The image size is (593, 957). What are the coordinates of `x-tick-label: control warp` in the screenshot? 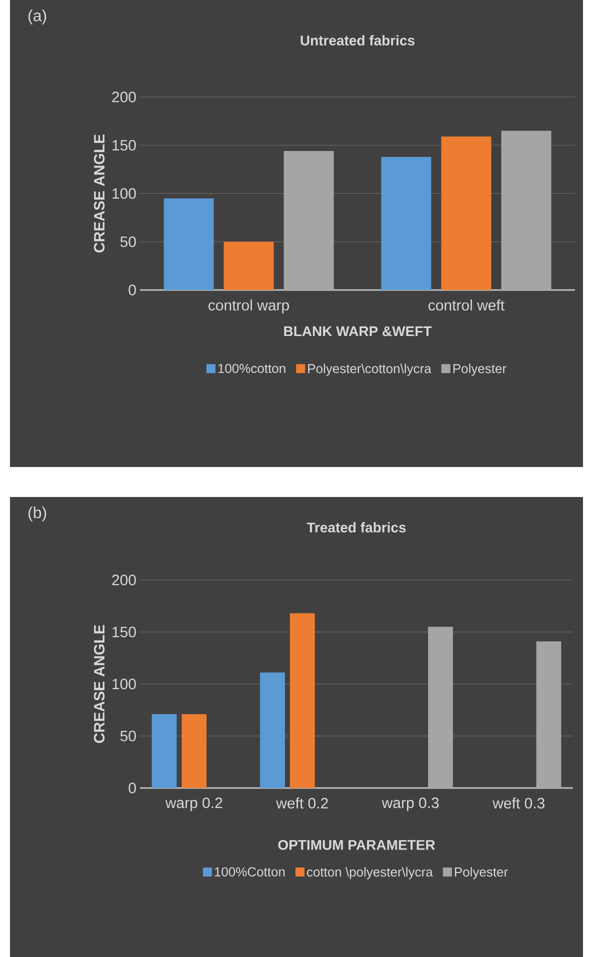 It's located at (248, 307).